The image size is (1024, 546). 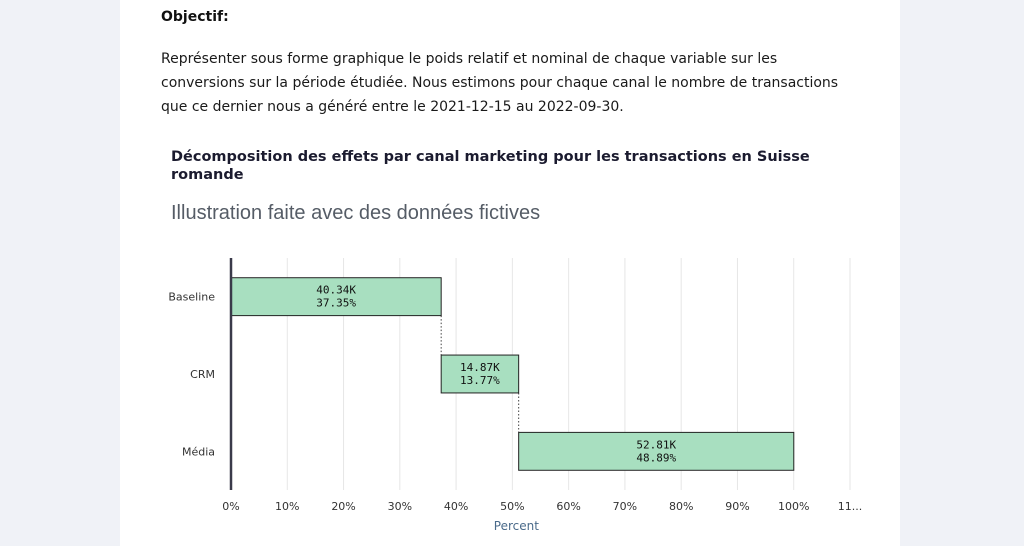 What do you see at coordinates (480, 367) in the screenshot?
I see `bar-count-label: 14.87K` at bounding box center [480, 367].